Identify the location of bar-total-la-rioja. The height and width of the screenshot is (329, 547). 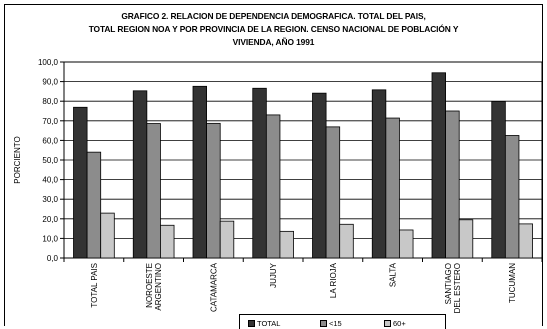
(319, 175).